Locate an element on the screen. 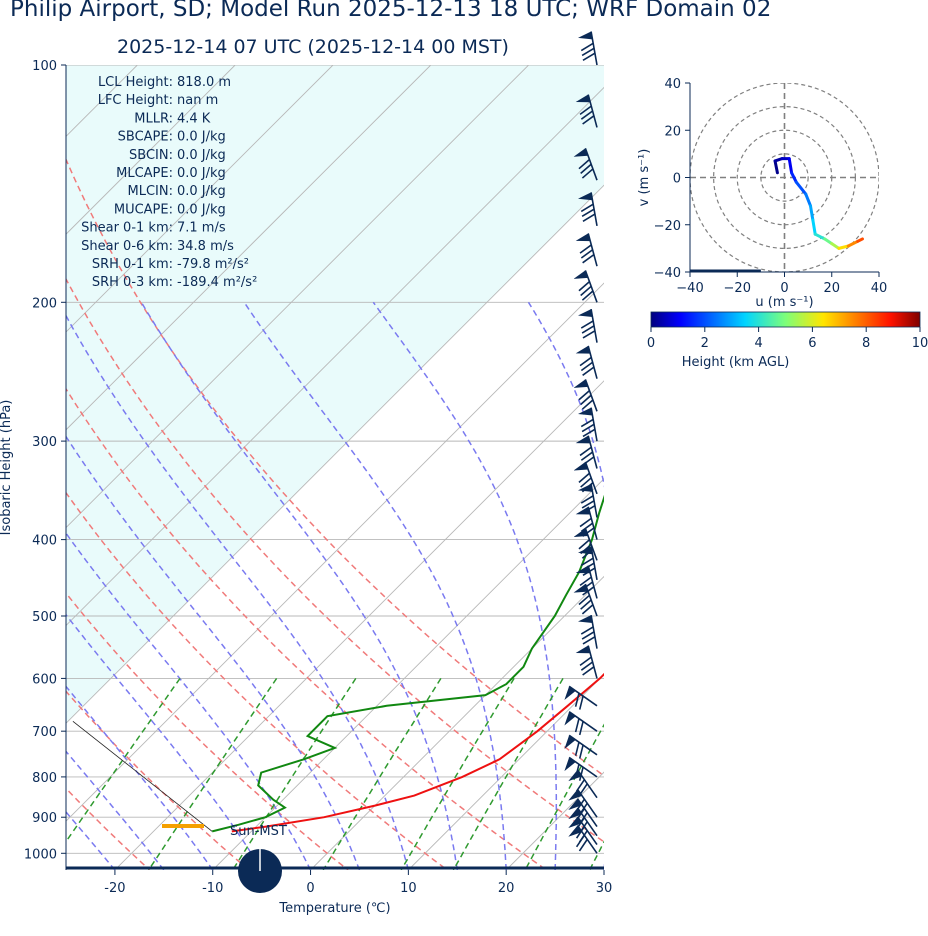 The image size is (928, 936). colorbar-tick-label: 0 is located at coordinates (651, 343).